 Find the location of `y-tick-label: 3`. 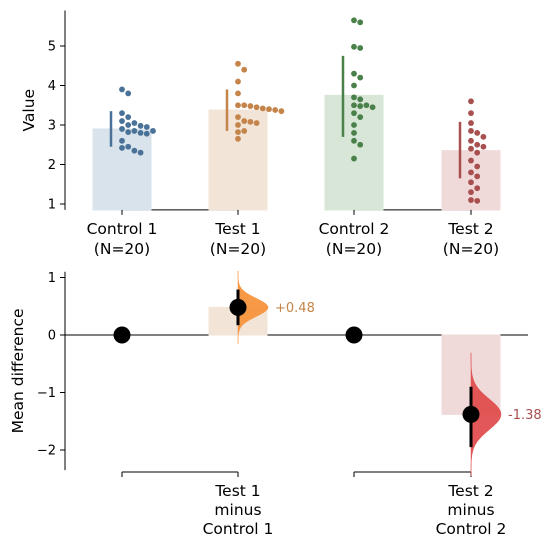

y-tick-label: 3 is located at coordinates (52, 126).